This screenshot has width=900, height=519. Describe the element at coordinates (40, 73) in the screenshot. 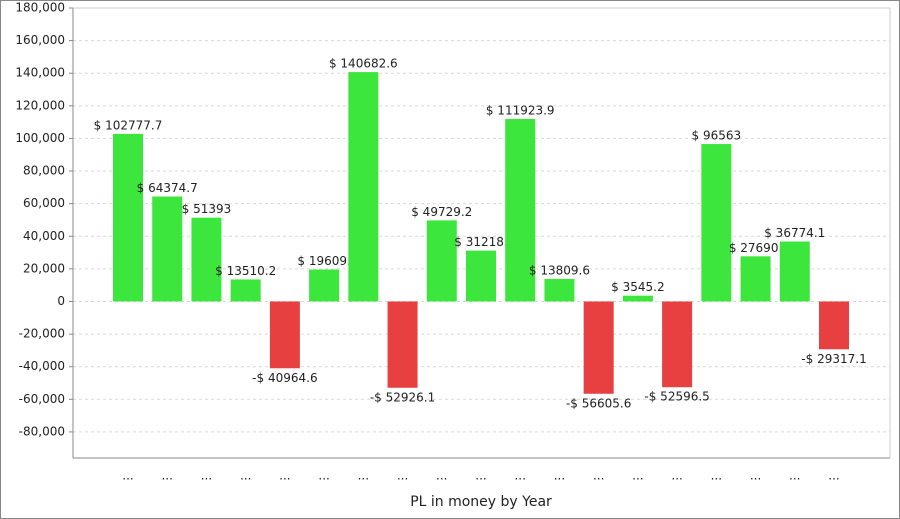

I see `y-tick-label: 140,000` at that location.